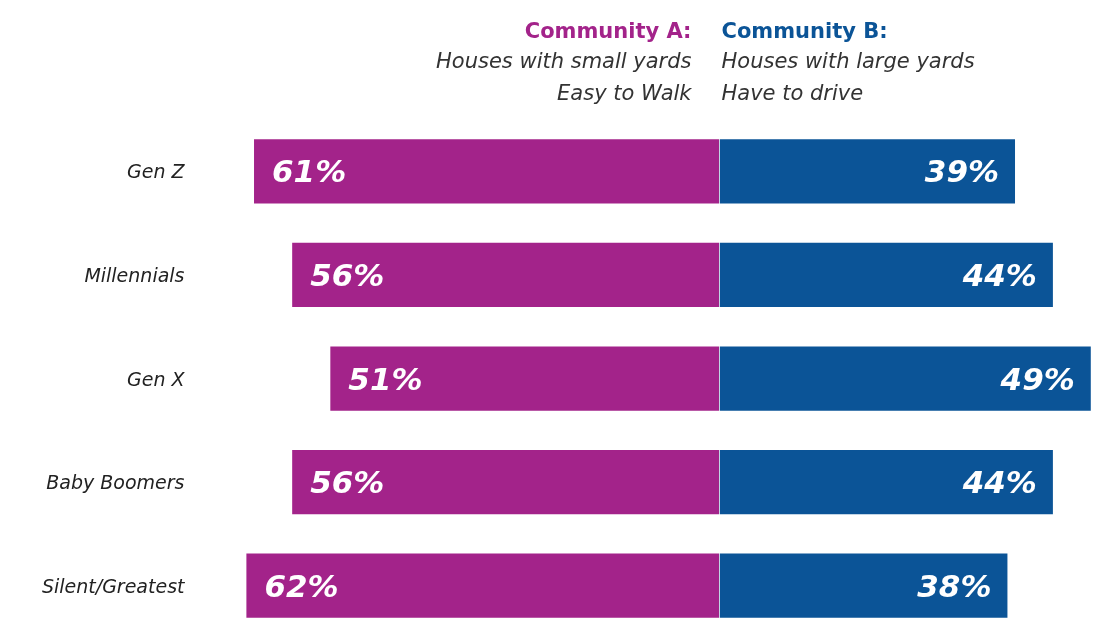 The width and height of the screenshot is (1094, 637). Describe the element at coordinates (134, 274) in the screenshot. I see `y-tick-label: Millennials` at that location.